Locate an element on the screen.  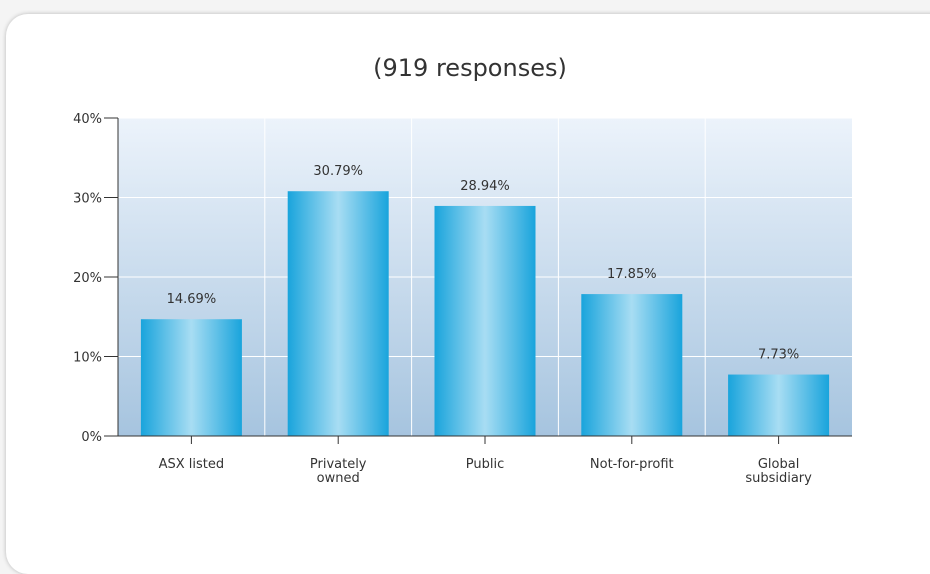
y-tick-label: 20% is located at coordinates (87, 278).